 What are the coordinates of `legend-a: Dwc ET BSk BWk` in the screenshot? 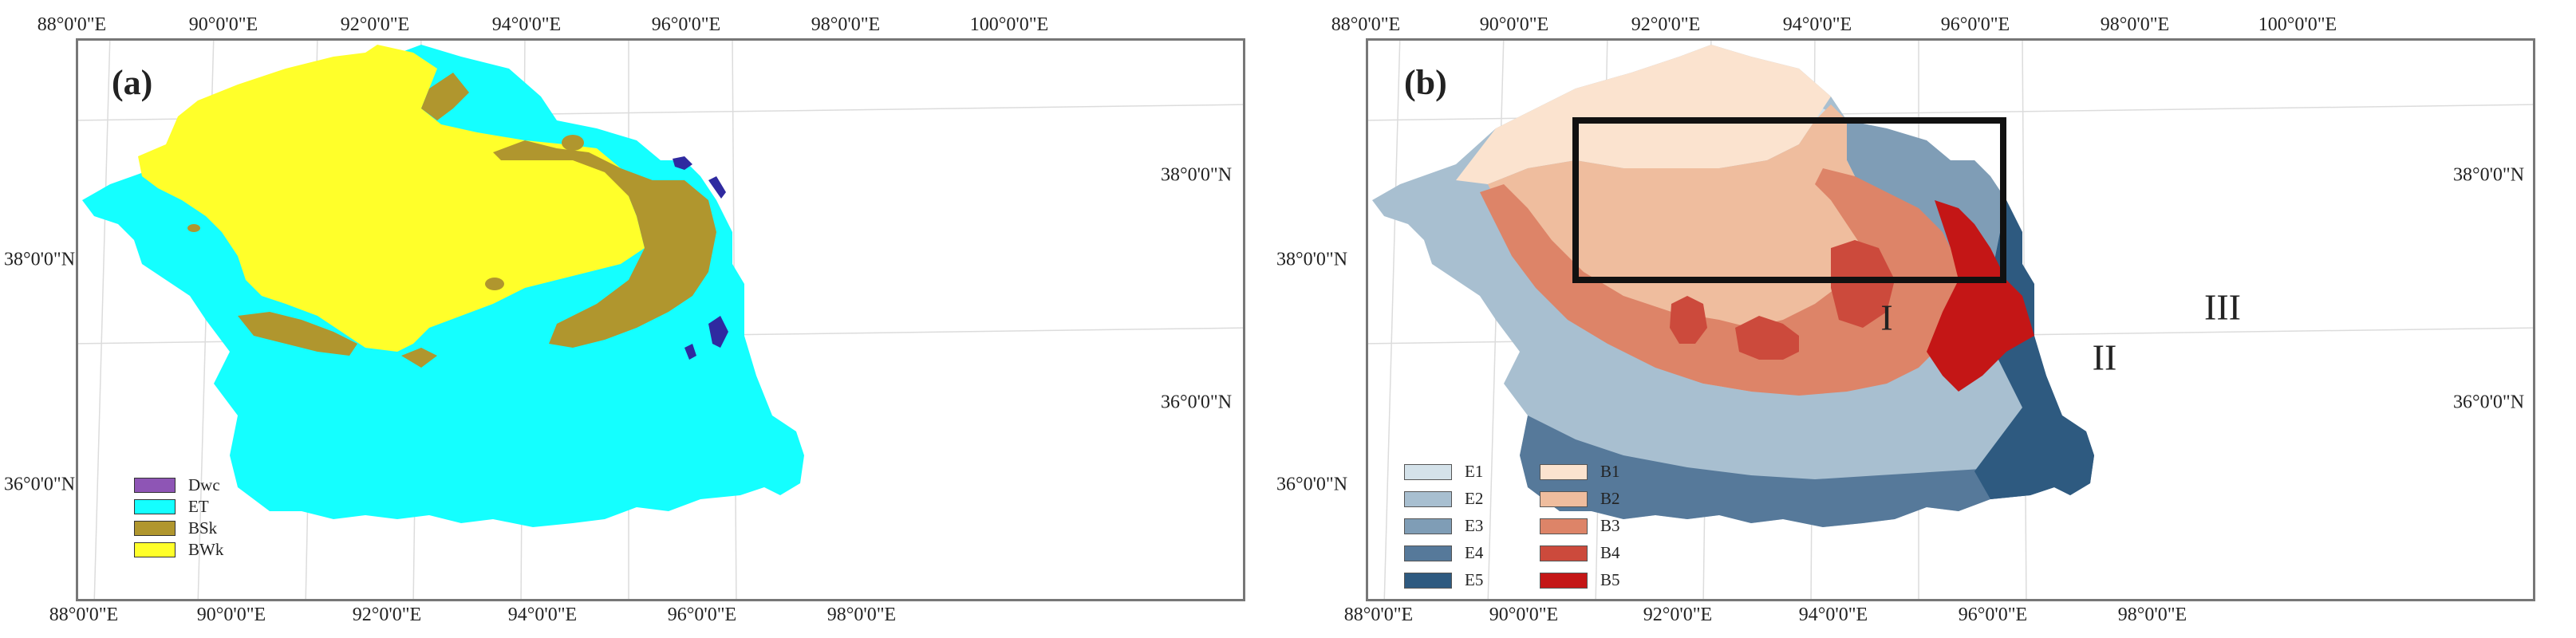 It's located at (179, 518).